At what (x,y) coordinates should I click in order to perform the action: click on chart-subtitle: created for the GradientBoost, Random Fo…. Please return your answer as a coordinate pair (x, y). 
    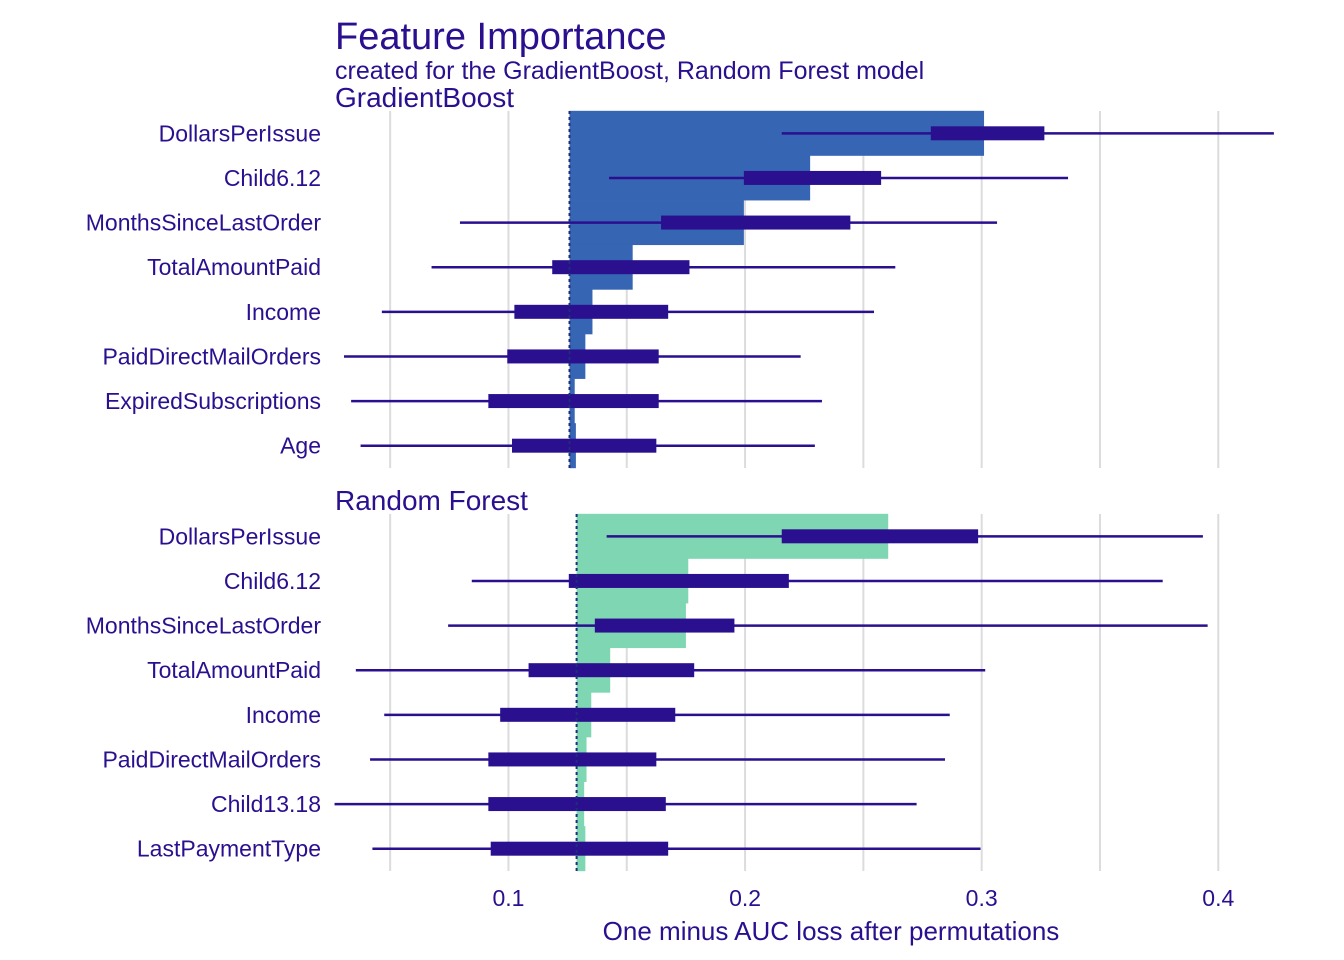
    Looking at the image, I should click on (629, 71).